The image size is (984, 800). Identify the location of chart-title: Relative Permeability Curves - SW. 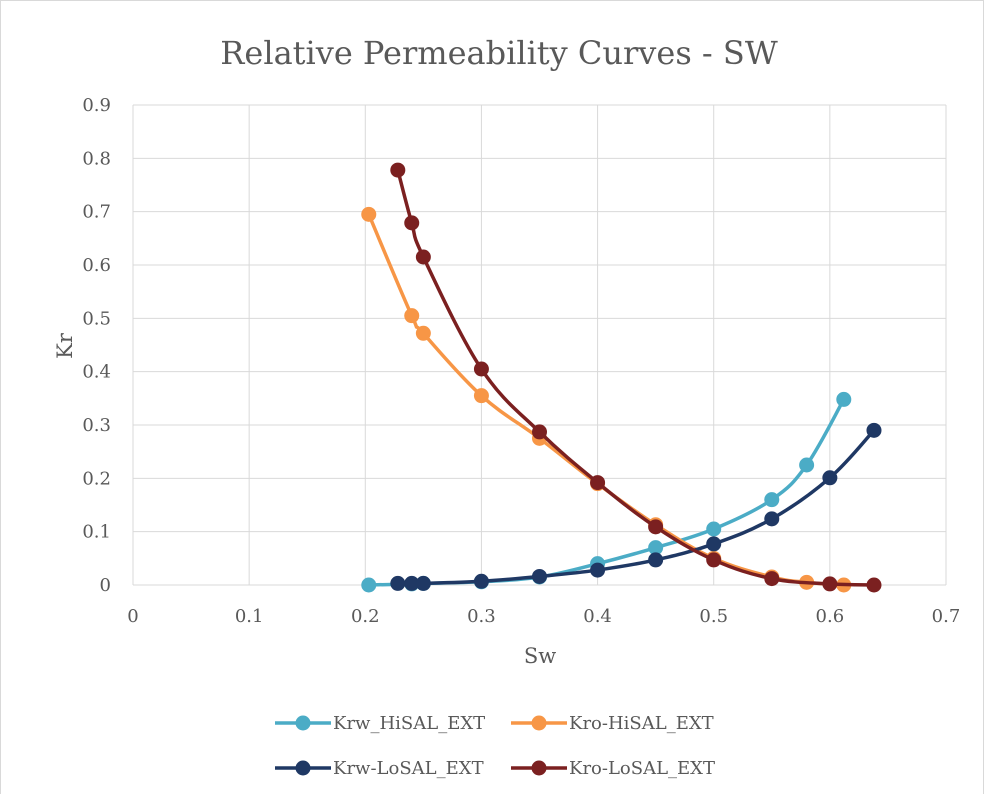
(499, 53).